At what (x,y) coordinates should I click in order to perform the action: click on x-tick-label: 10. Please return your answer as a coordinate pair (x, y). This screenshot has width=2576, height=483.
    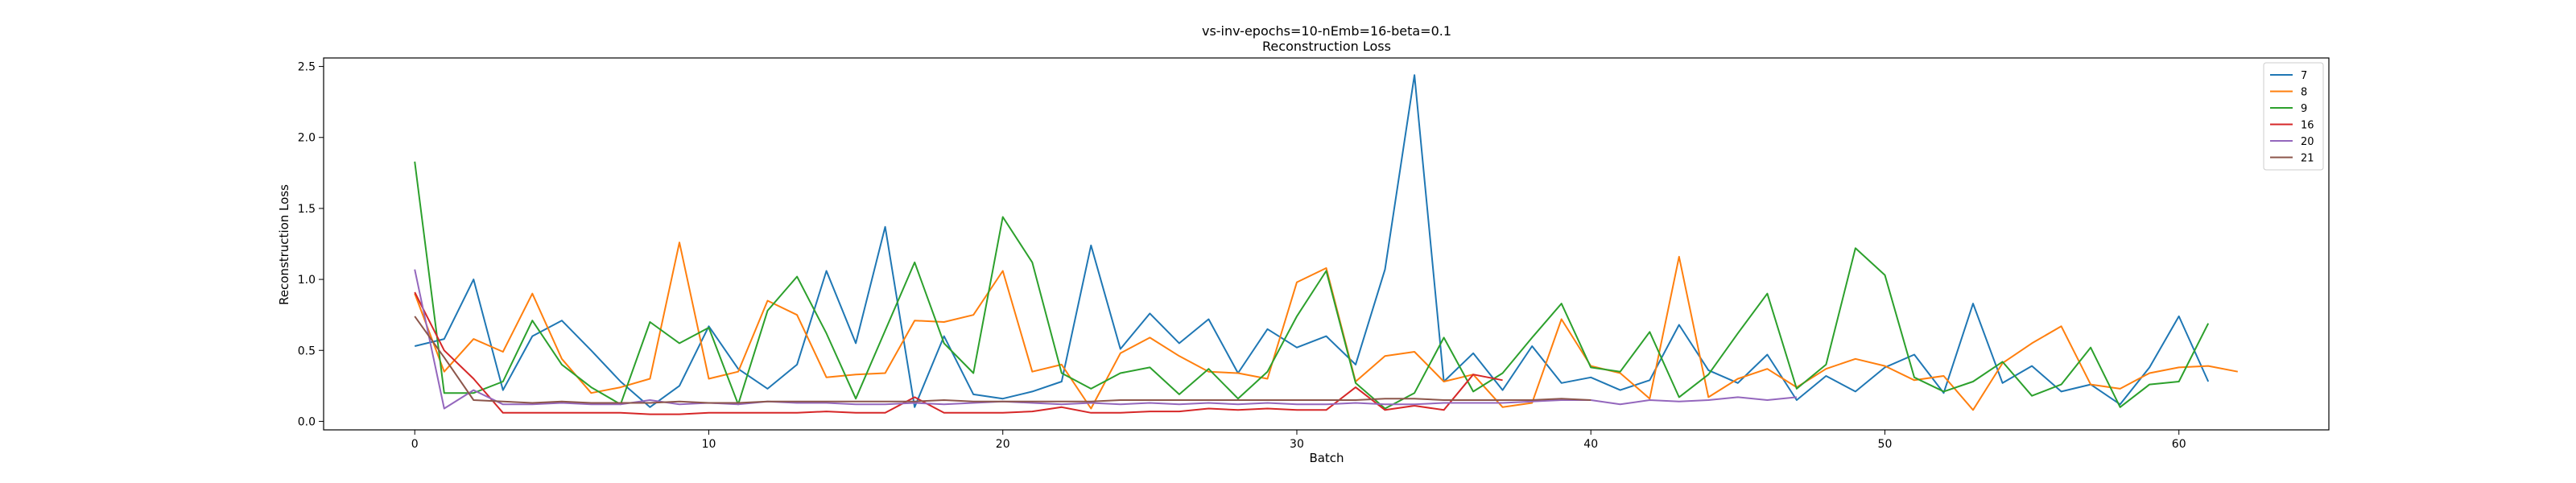
    Looking at the image, I should click on (709, 444).